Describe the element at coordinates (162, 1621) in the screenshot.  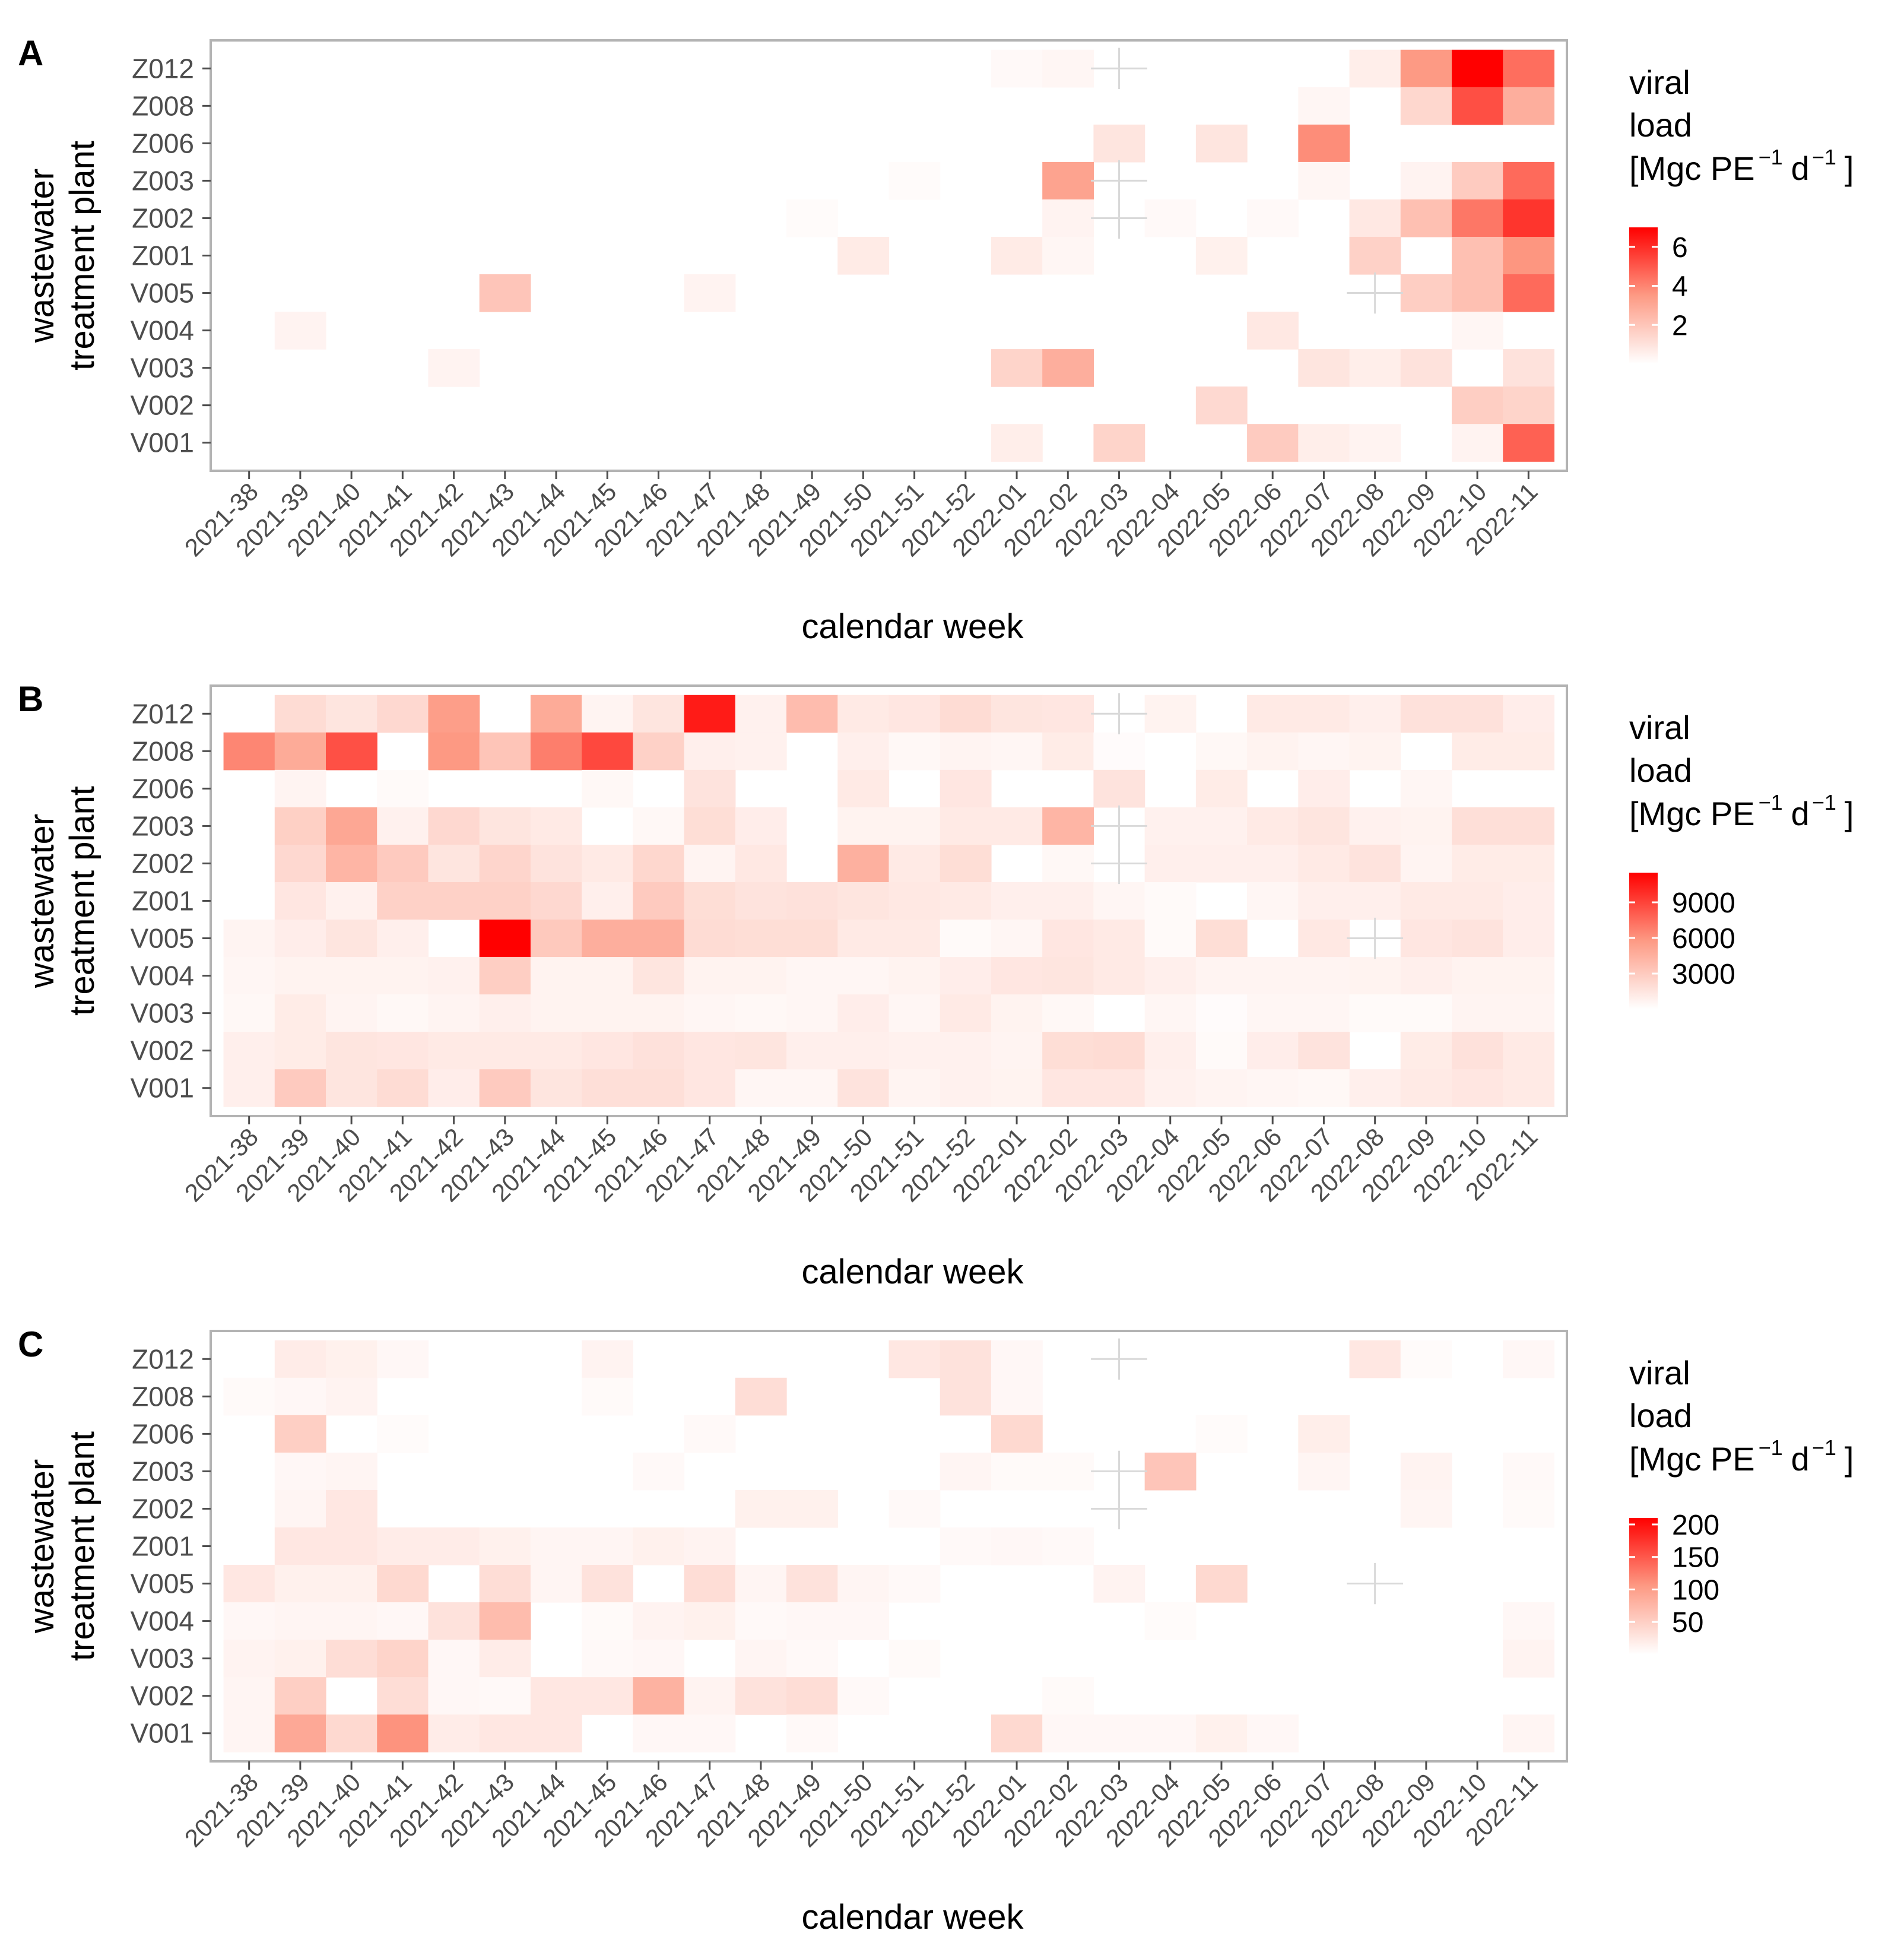
I see `y-tick-label: V004` at that location.